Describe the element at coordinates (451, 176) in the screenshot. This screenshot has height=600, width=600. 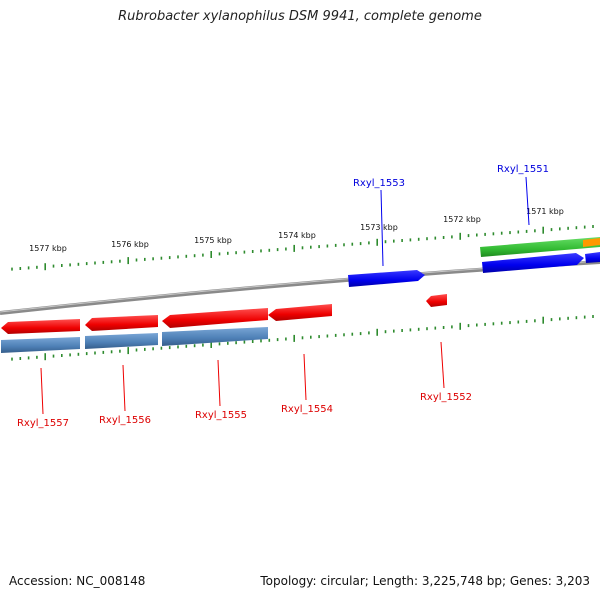
I see `gene-labels-top: Rxyl_1553 Rxyl_1551` at that location.